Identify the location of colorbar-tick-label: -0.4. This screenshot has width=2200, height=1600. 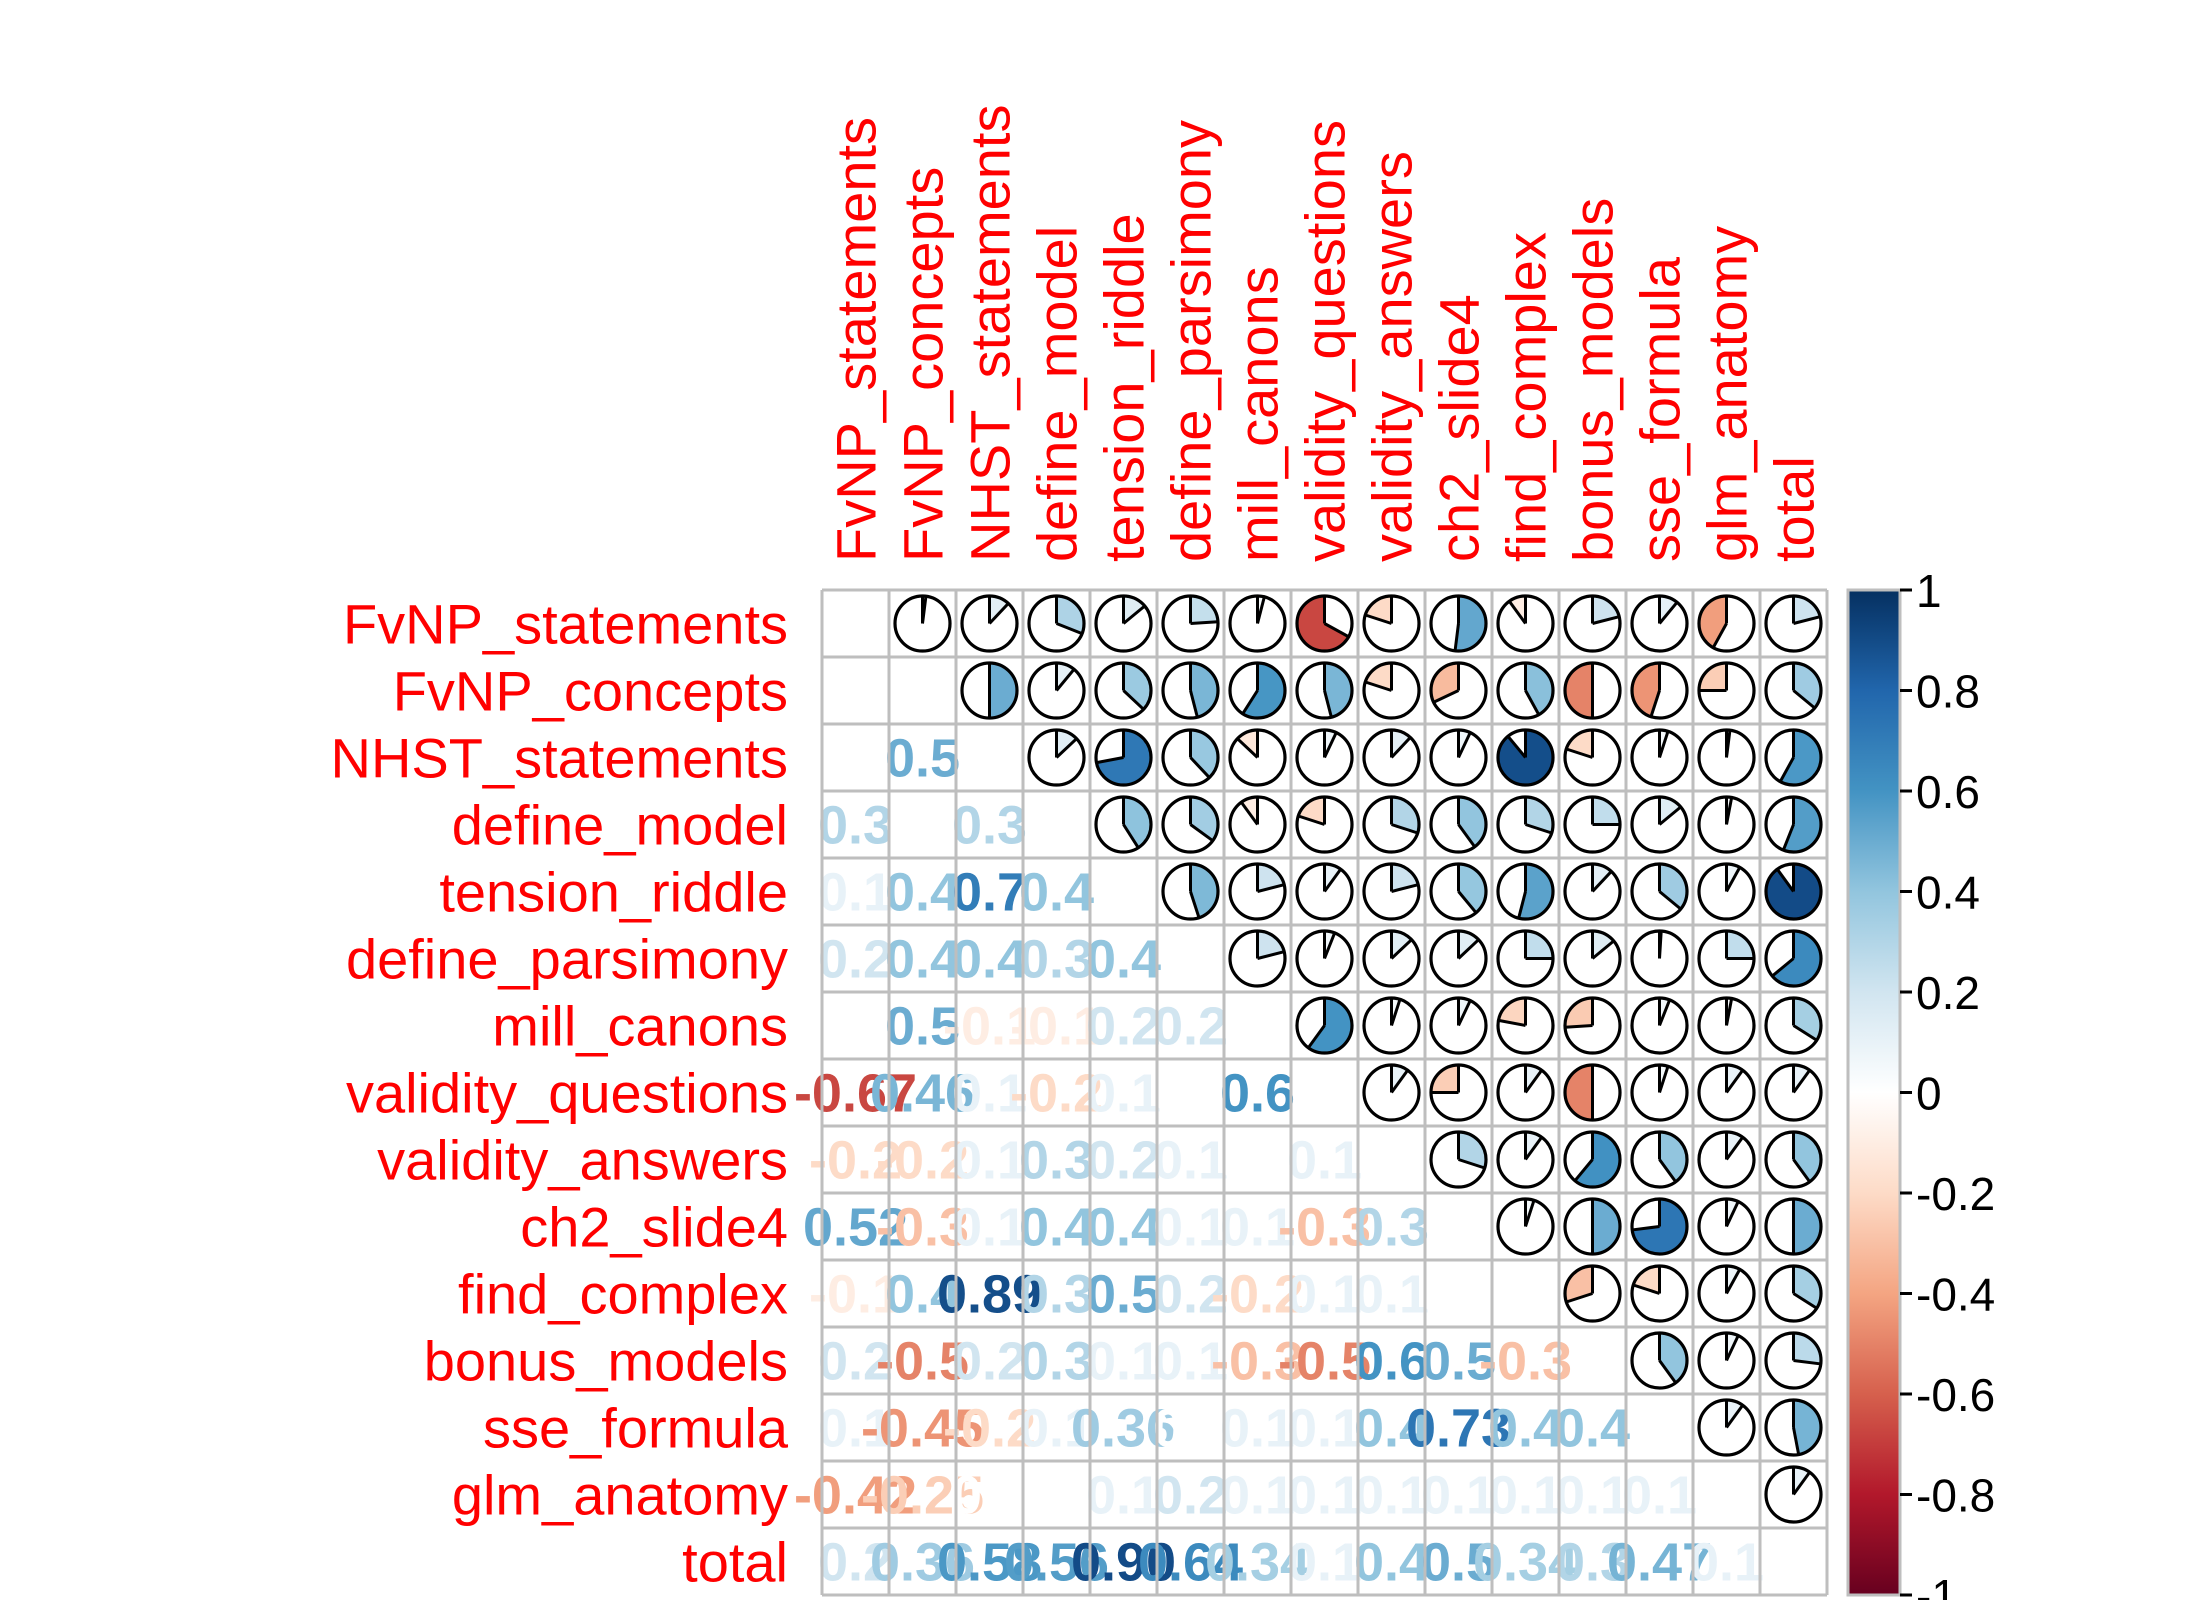
(1955, 1295).